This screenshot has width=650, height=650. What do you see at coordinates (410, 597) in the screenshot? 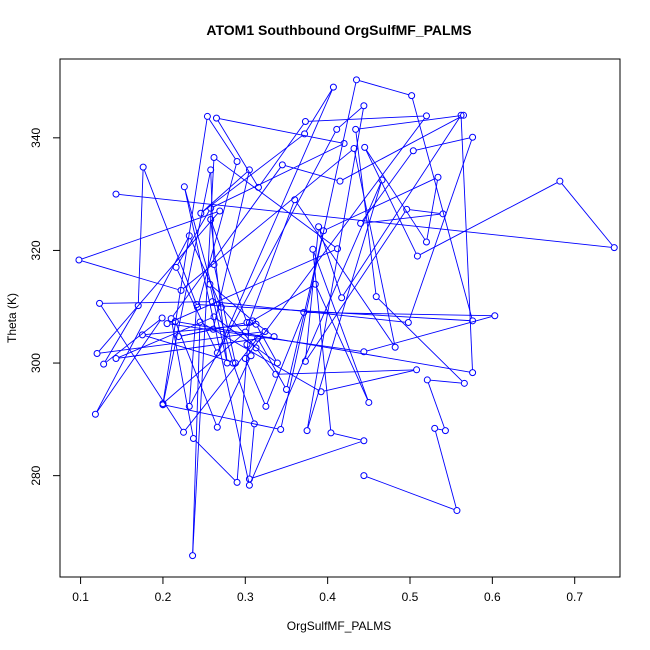
I see `x-tick-label: 0.5` at bounding box center [410, 597].